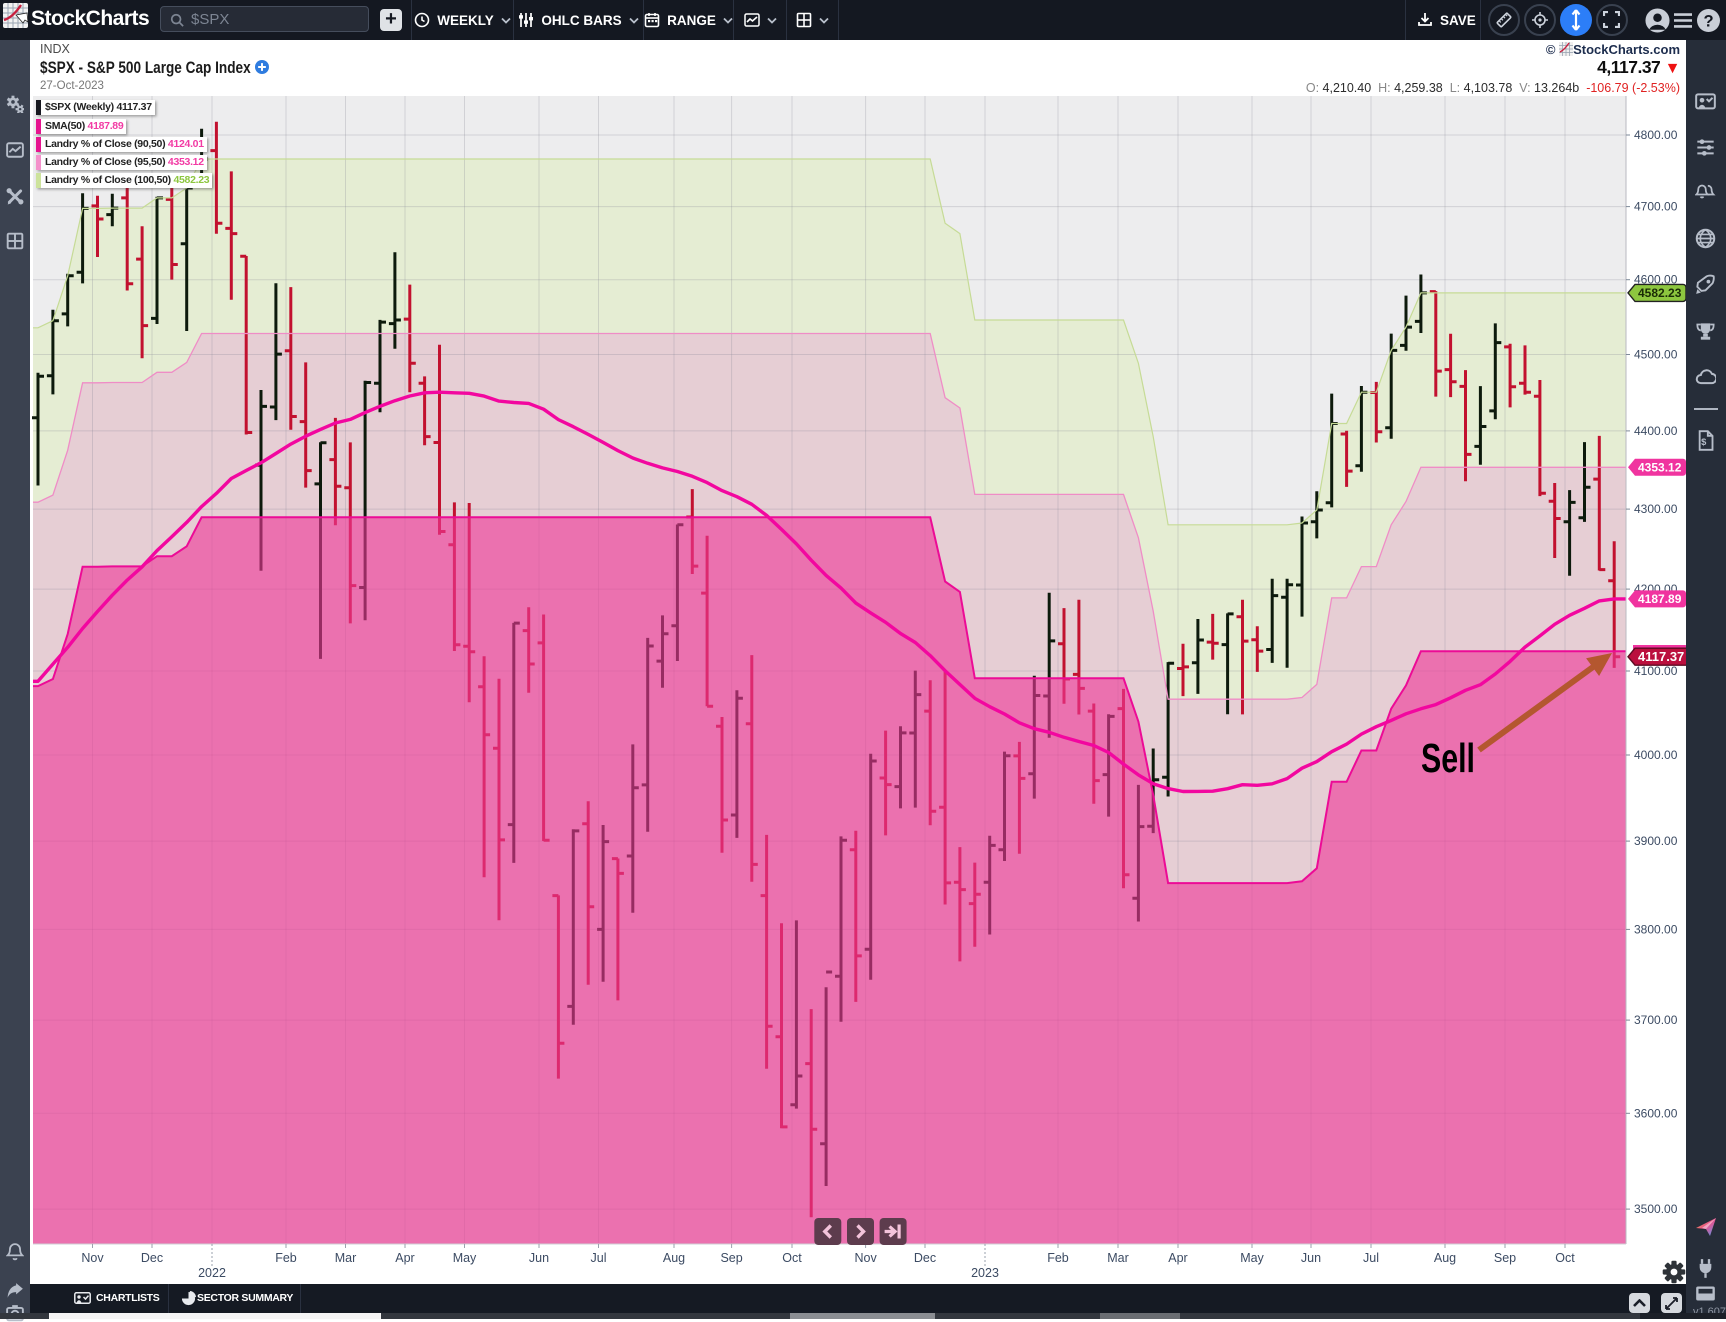  Describe the element at coordinates (1661, 656) in the screenshot. I see `svg-text: 4117.37` at that location.